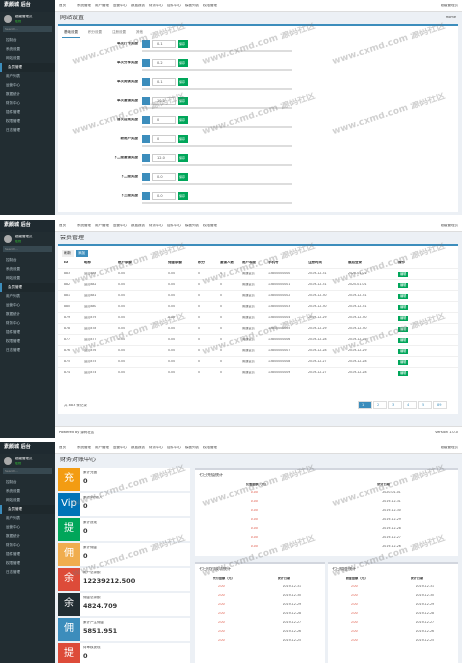 This screenshot has width=462, height=663. I want to click on field-input: 0.2, so click(164, 63).